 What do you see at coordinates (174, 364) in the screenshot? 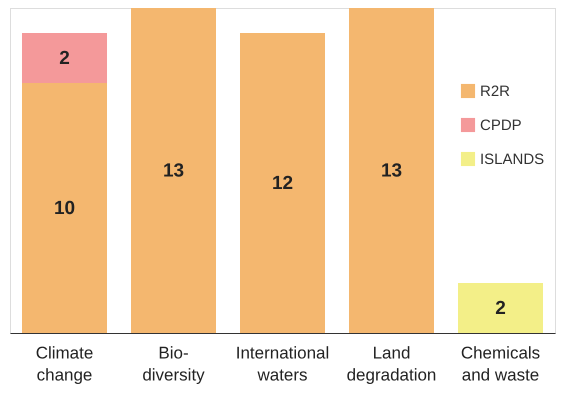
I see `x-tick-label: Bio- diversity` at bounding box center [174, 364].